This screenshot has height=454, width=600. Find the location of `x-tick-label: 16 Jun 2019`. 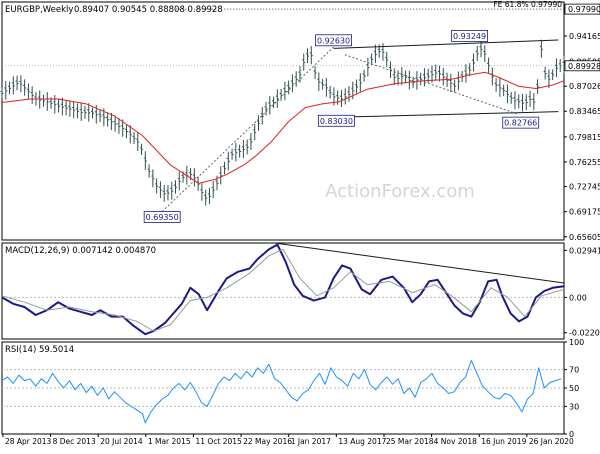

x-tick-label: 16 Jun 2019 is located at coordinates (503, 441).